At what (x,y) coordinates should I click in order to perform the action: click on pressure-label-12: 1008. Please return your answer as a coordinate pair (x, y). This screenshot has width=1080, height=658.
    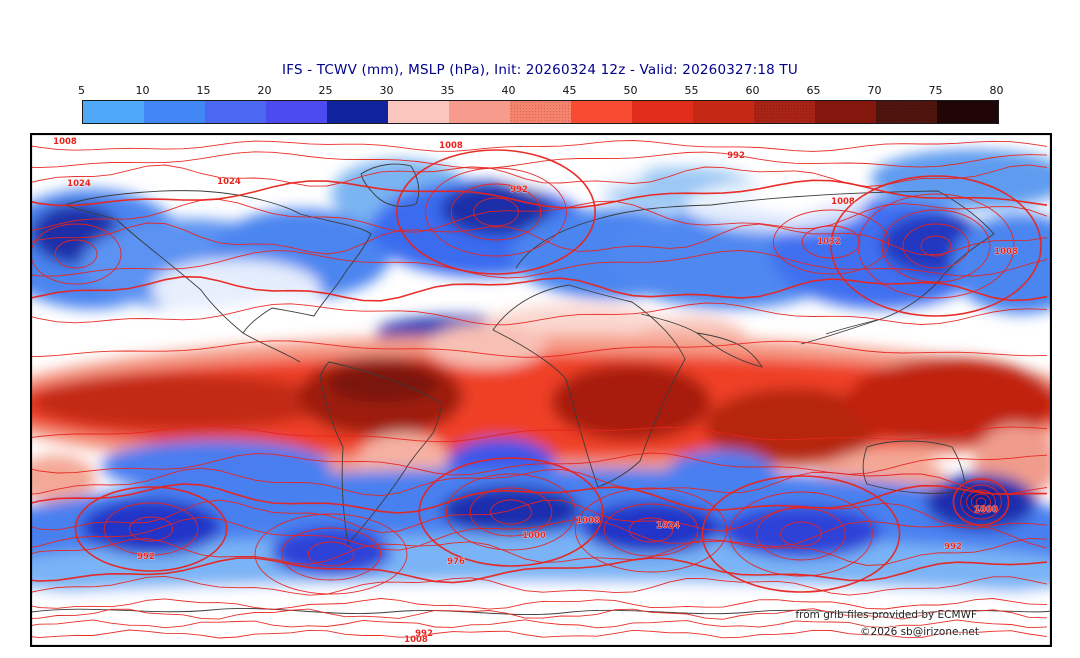
    Looking at the image, I should click on (588, 521).